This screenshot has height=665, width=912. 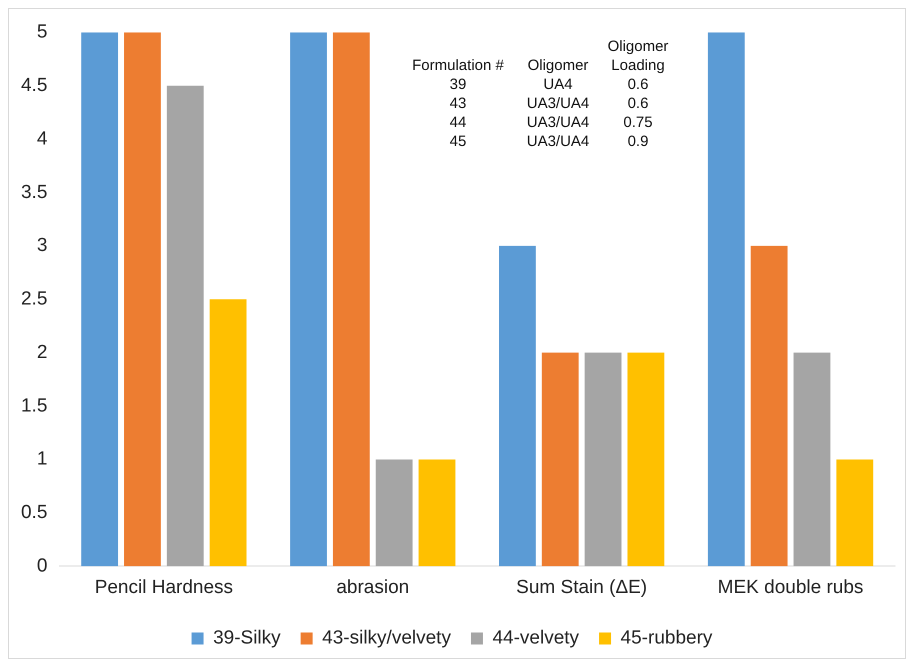 I want to click on y-tick-label: 1, so click(x=42, y=459).